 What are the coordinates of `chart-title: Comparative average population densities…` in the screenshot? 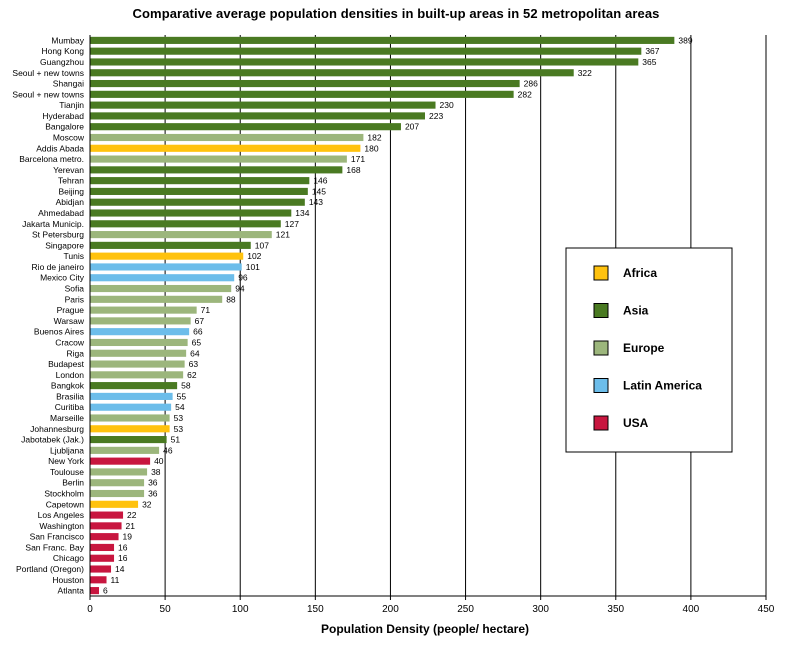 It's located at (396, 13).